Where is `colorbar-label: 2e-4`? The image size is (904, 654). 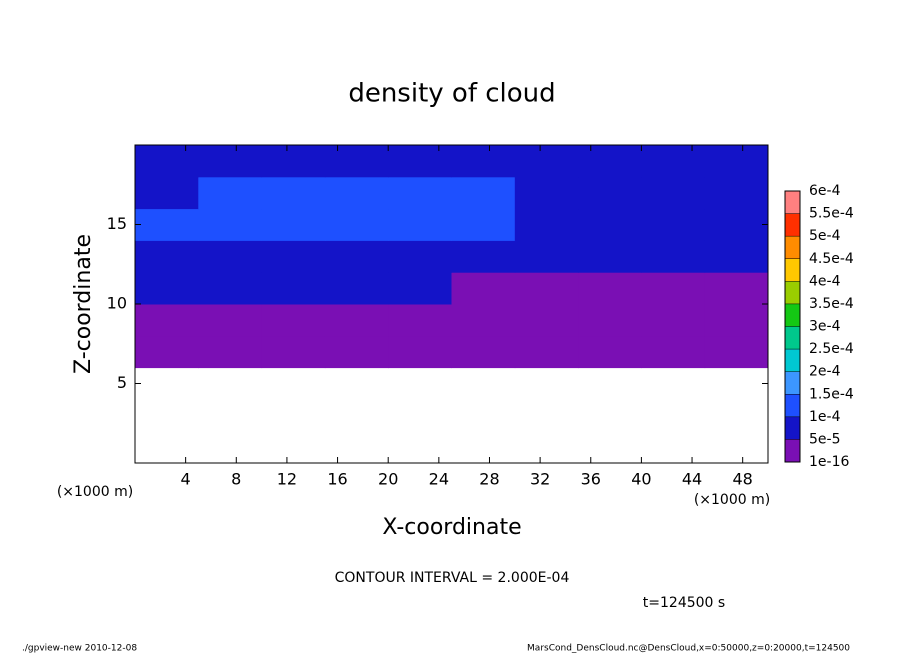 colorbar-label: 2e-4 is located at coordinates (825, 372).